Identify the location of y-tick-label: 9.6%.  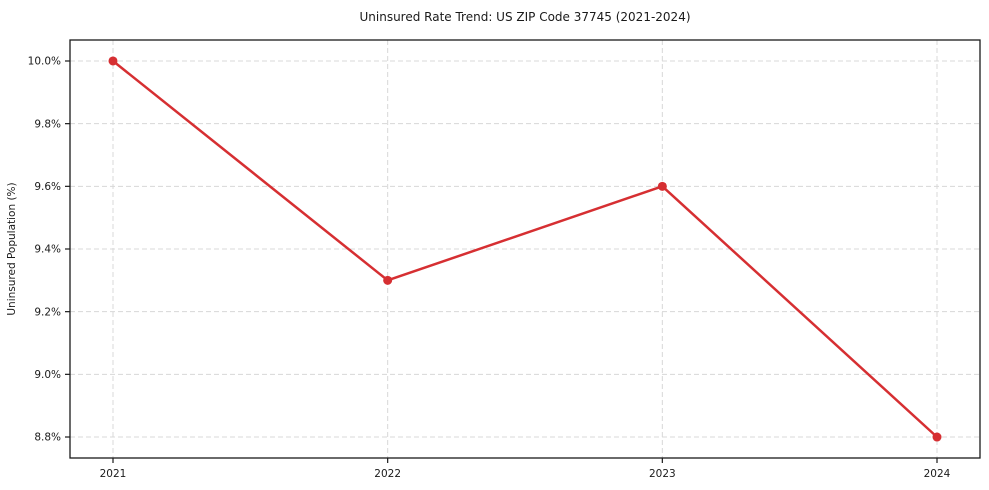
(47, 187).